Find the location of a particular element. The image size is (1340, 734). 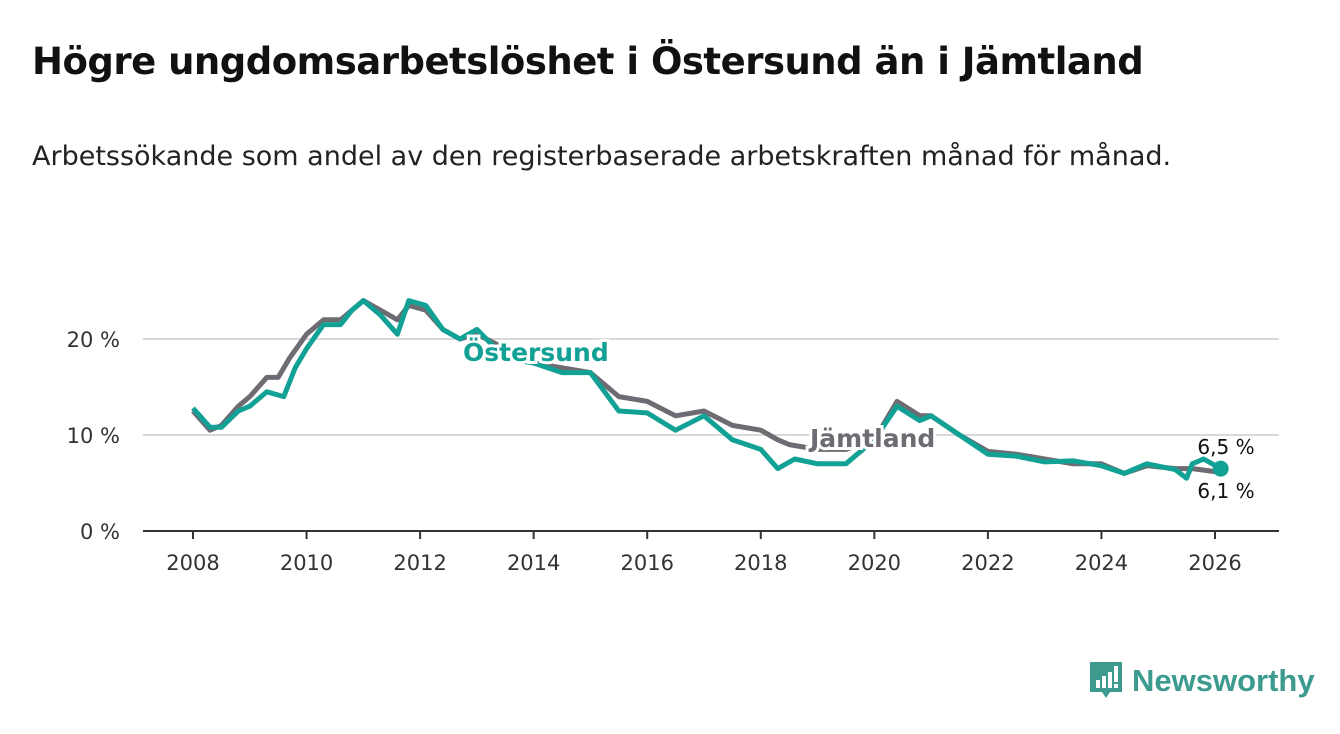

x-tick-label: 2010 is located at coordinates (306, 563).